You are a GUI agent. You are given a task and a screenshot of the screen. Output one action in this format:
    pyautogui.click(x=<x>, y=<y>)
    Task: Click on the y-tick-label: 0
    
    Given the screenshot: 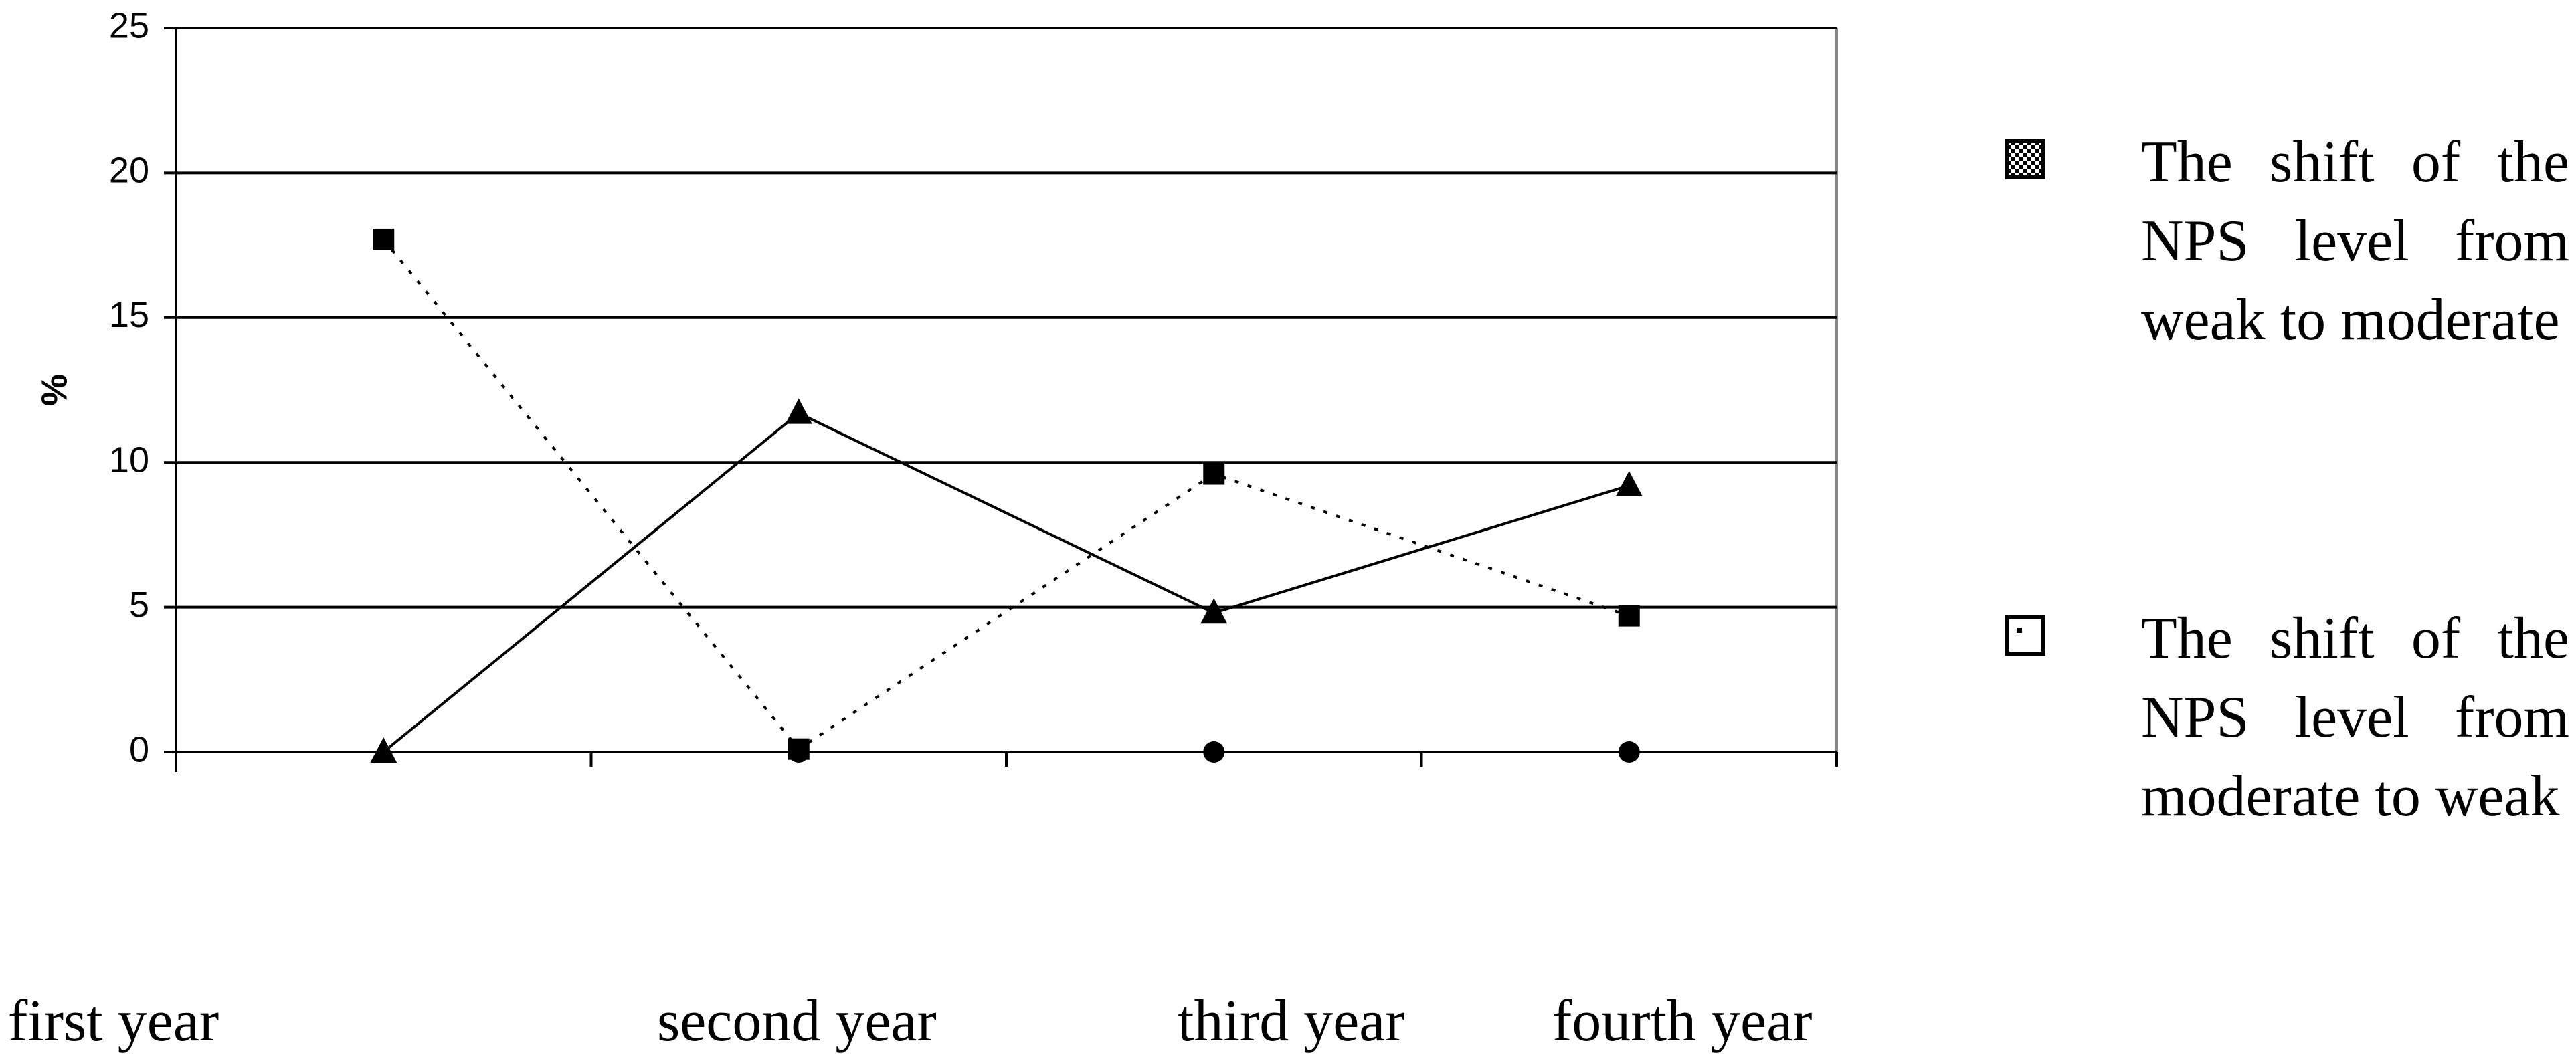 What is the action you would take?
    pyautogui.click(x=139, y=749)
    